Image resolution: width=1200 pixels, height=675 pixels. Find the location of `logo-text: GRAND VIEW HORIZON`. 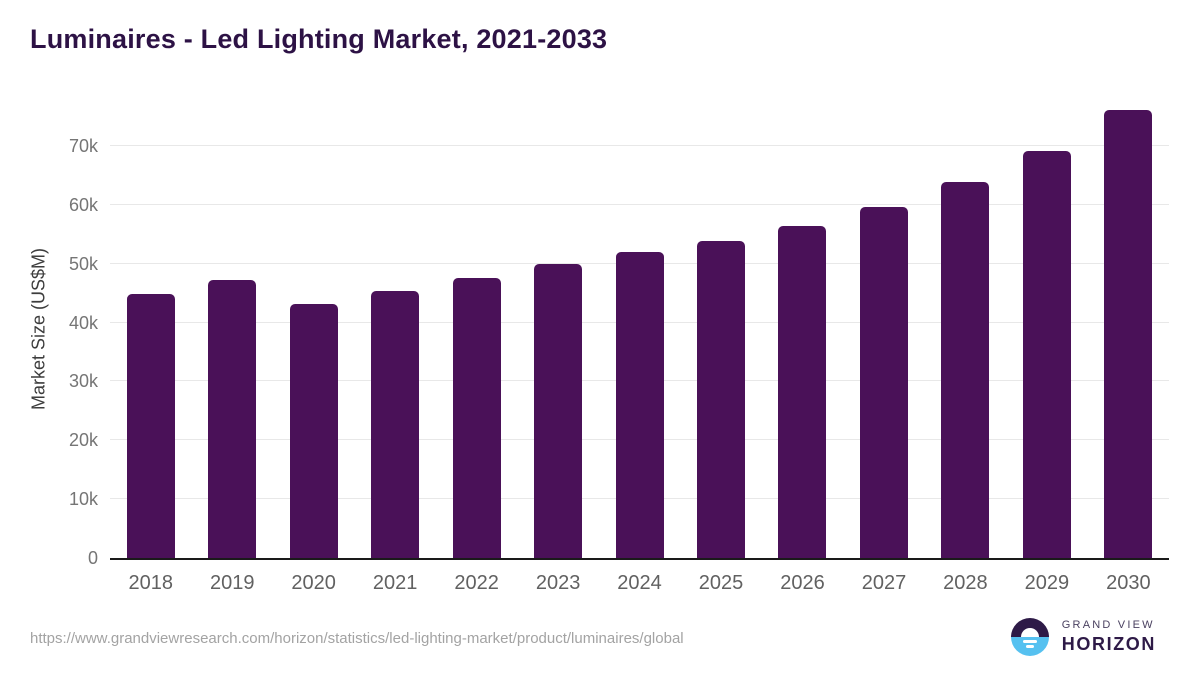

logo-text: GRAND VIEW HORIZON is located at coordinates (1109, 637).